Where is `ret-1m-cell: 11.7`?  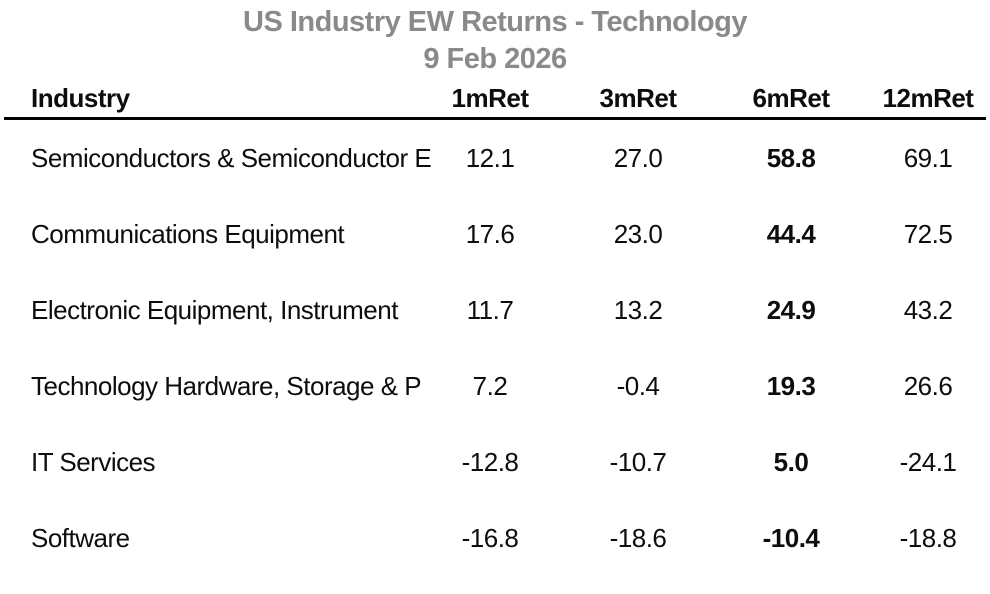 ret-1m-cell: 11.7 is located at coordinates (490, 309).